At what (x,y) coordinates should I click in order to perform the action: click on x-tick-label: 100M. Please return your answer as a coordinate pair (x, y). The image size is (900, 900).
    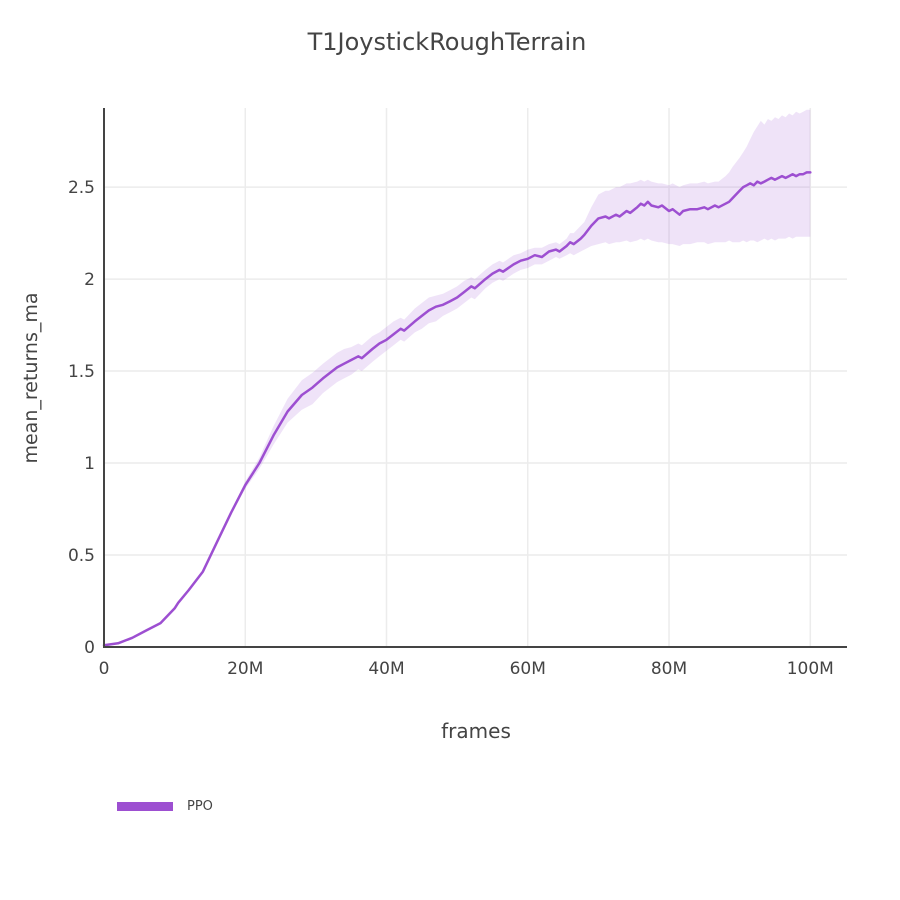
    Looking at the image, I should click on (810, 669).